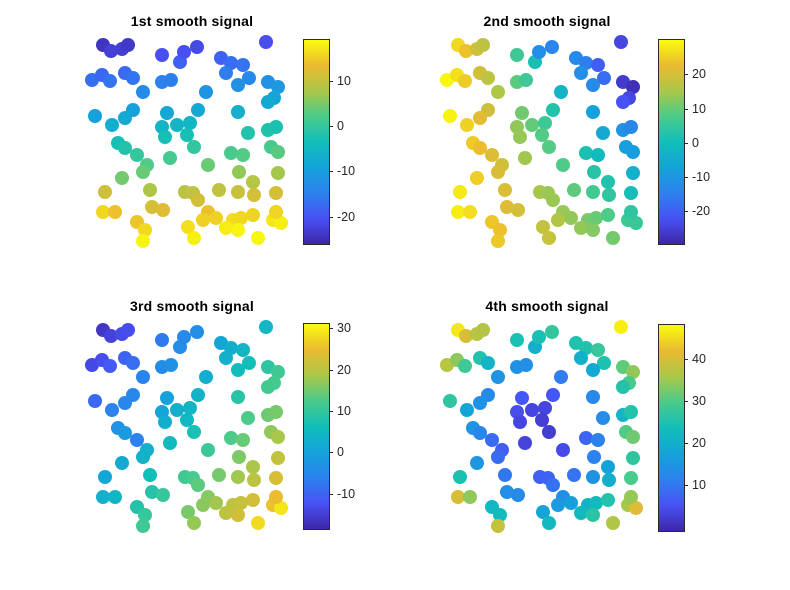 The image size is (790, 590). What do you see at coordinates (340, 126) in the screenshot?
I see `colorbar-tick-label: 0` at bounding box center [340, 126].